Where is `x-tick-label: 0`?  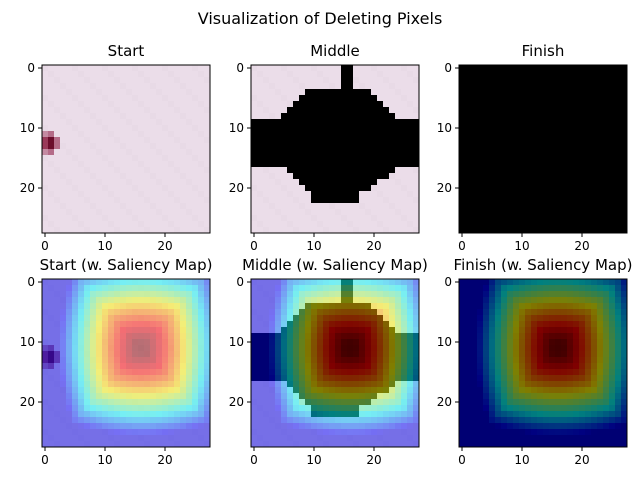
x-tick-label: 0 is located at coordinates (254, 460).